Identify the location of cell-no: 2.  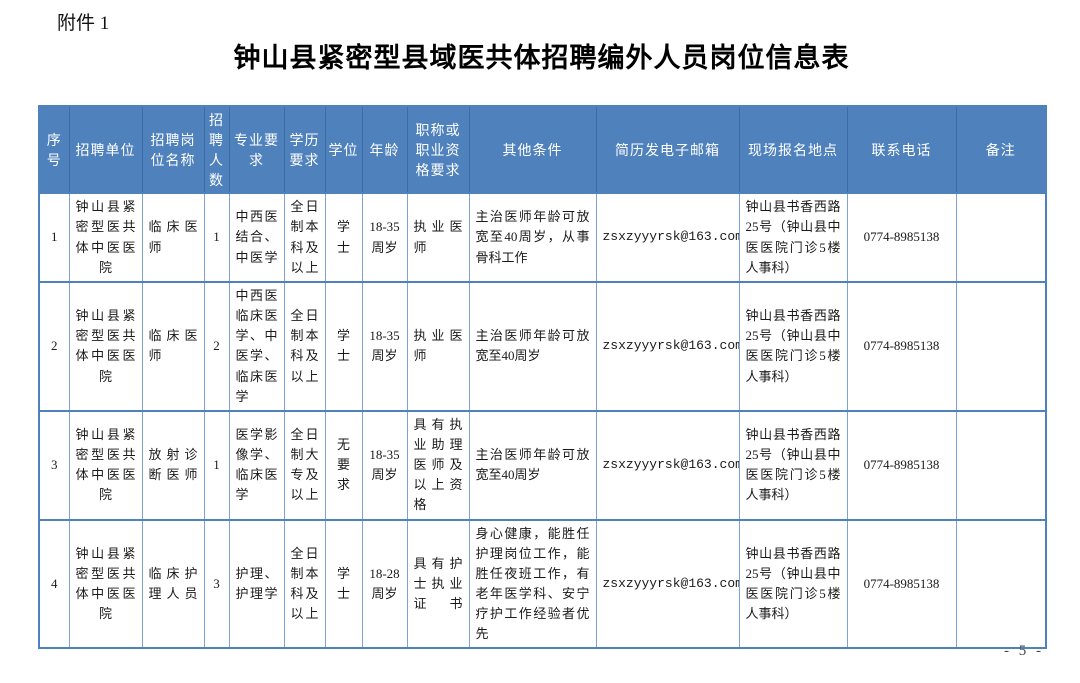
(54, 346).